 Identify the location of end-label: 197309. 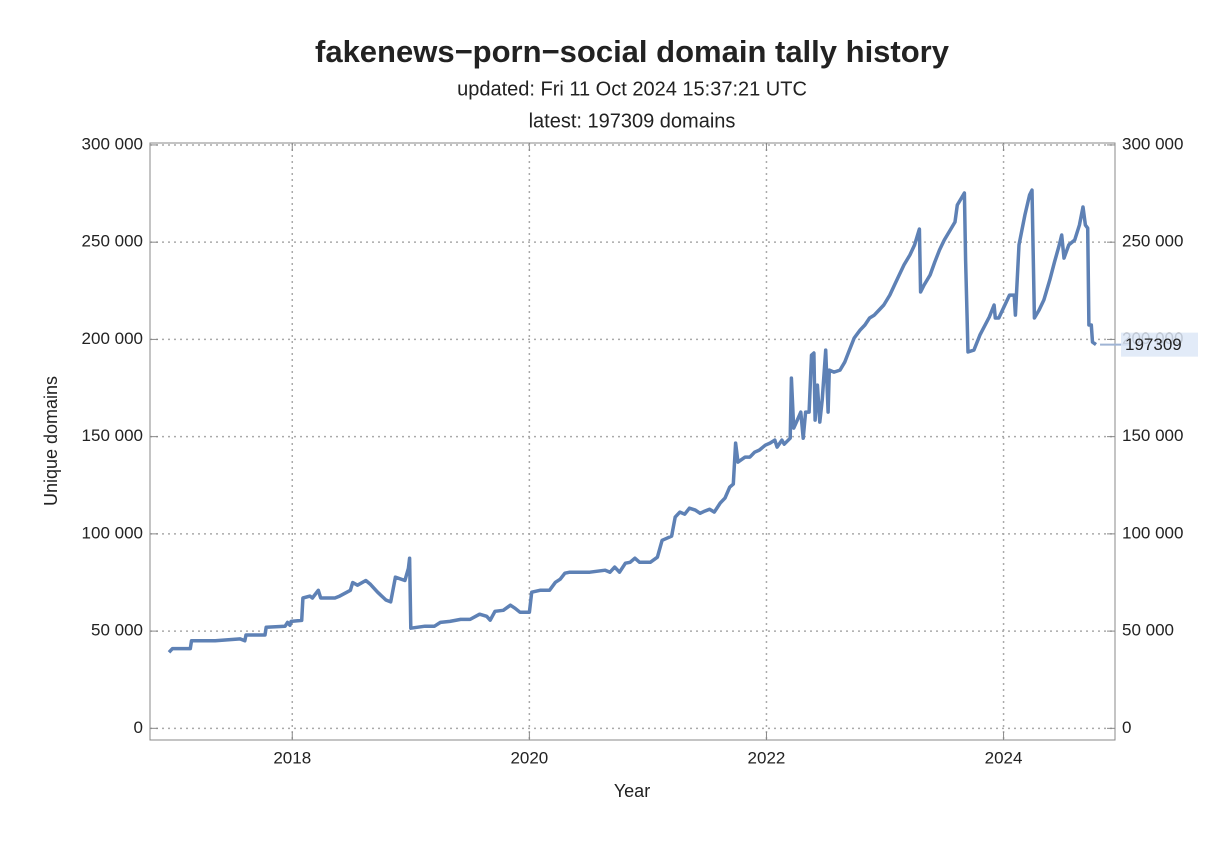
(1153, 344).